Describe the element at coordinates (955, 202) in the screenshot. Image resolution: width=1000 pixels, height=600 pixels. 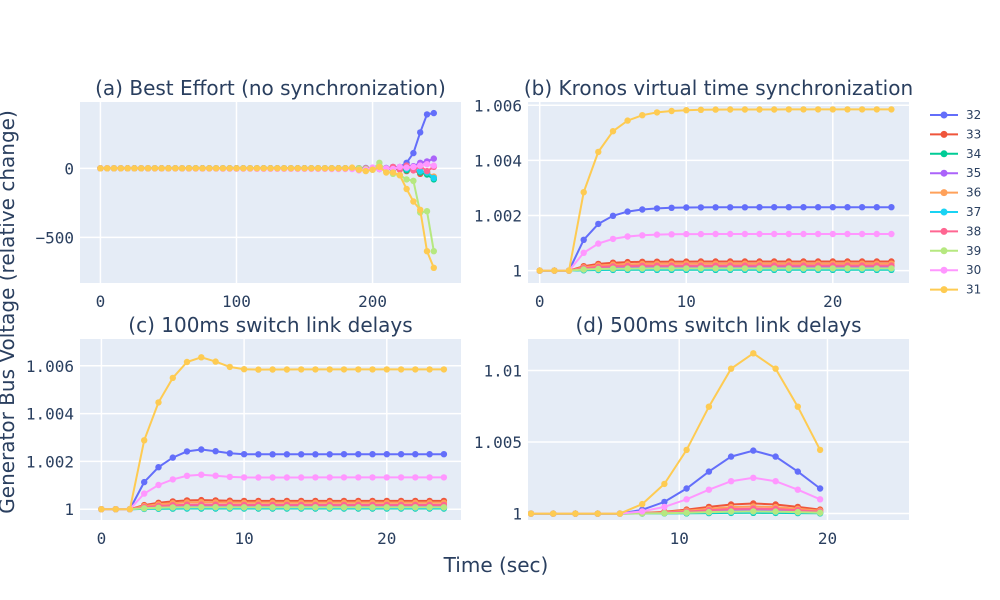
I see `legend: 32 33 34 35 36 37 38 39 30 31` at that location.